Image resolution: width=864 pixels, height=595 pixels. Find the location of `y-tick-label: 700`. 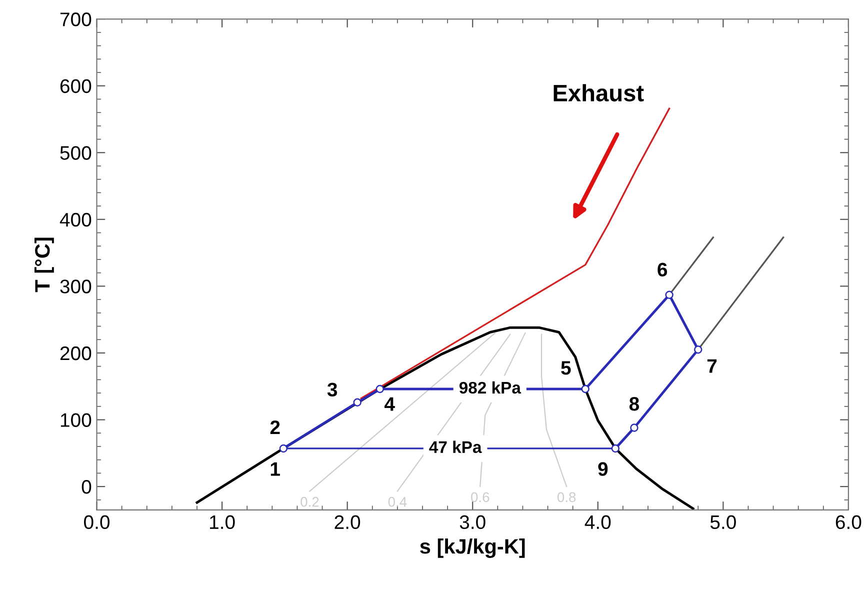

y-tick-label: 700 is located at coordinates (76, 19).